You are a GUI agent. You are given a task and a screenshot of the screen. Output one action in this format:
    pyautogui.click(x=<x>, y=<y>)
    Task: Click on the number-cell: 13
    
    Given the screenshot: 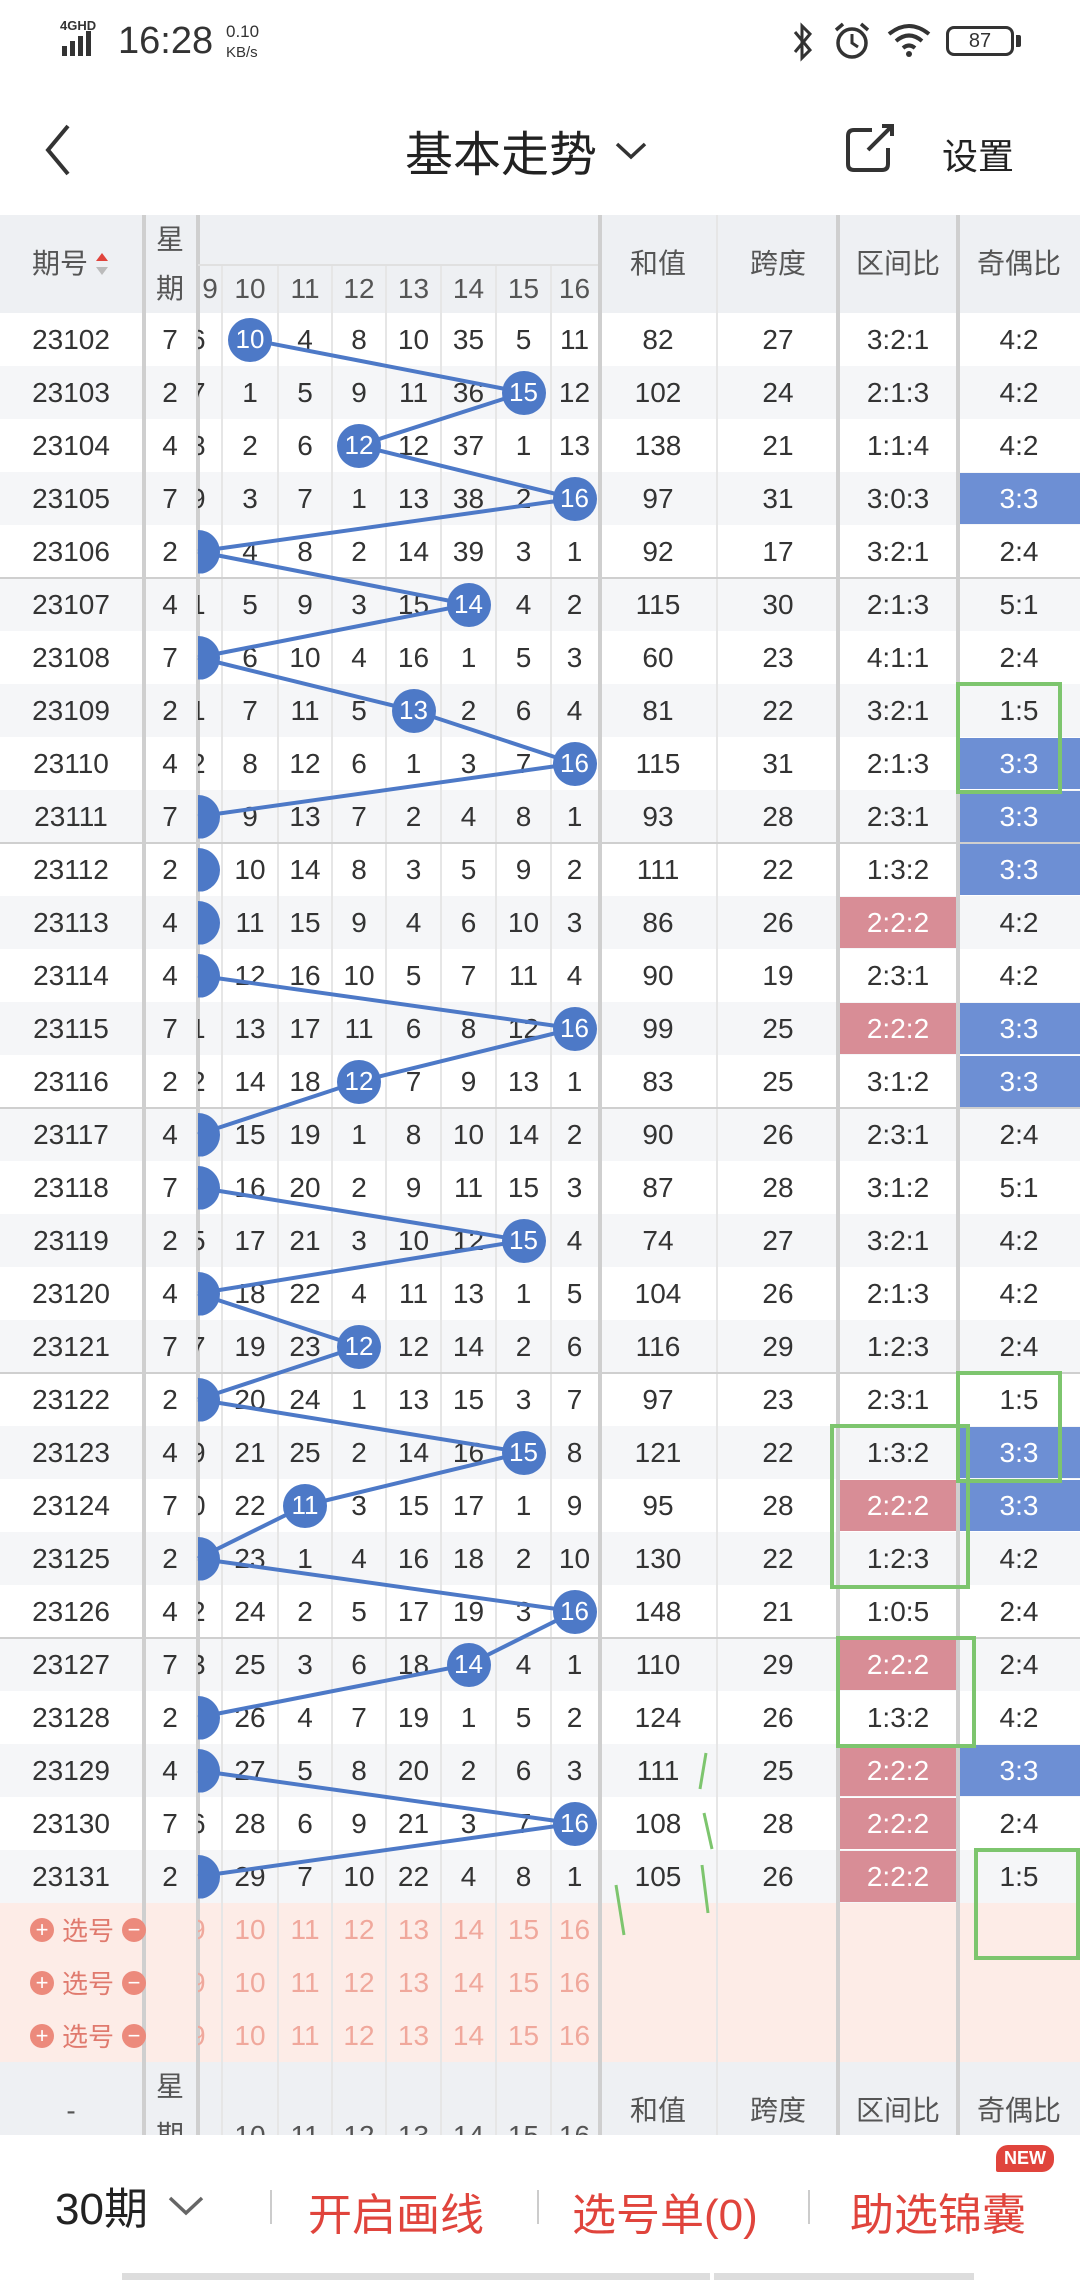 What is the action you would take?
    pyautogui.click(x=413, y=1399)
    